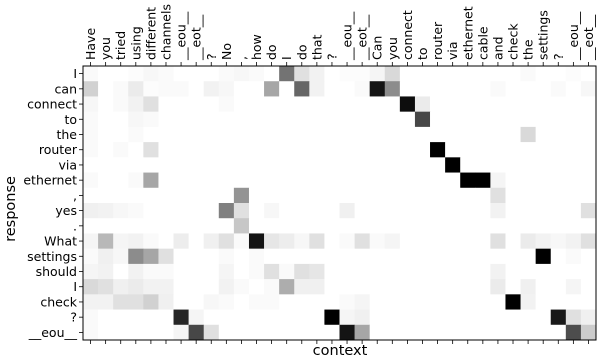  I want to click on y-tick-label: can, so click(66, 88).